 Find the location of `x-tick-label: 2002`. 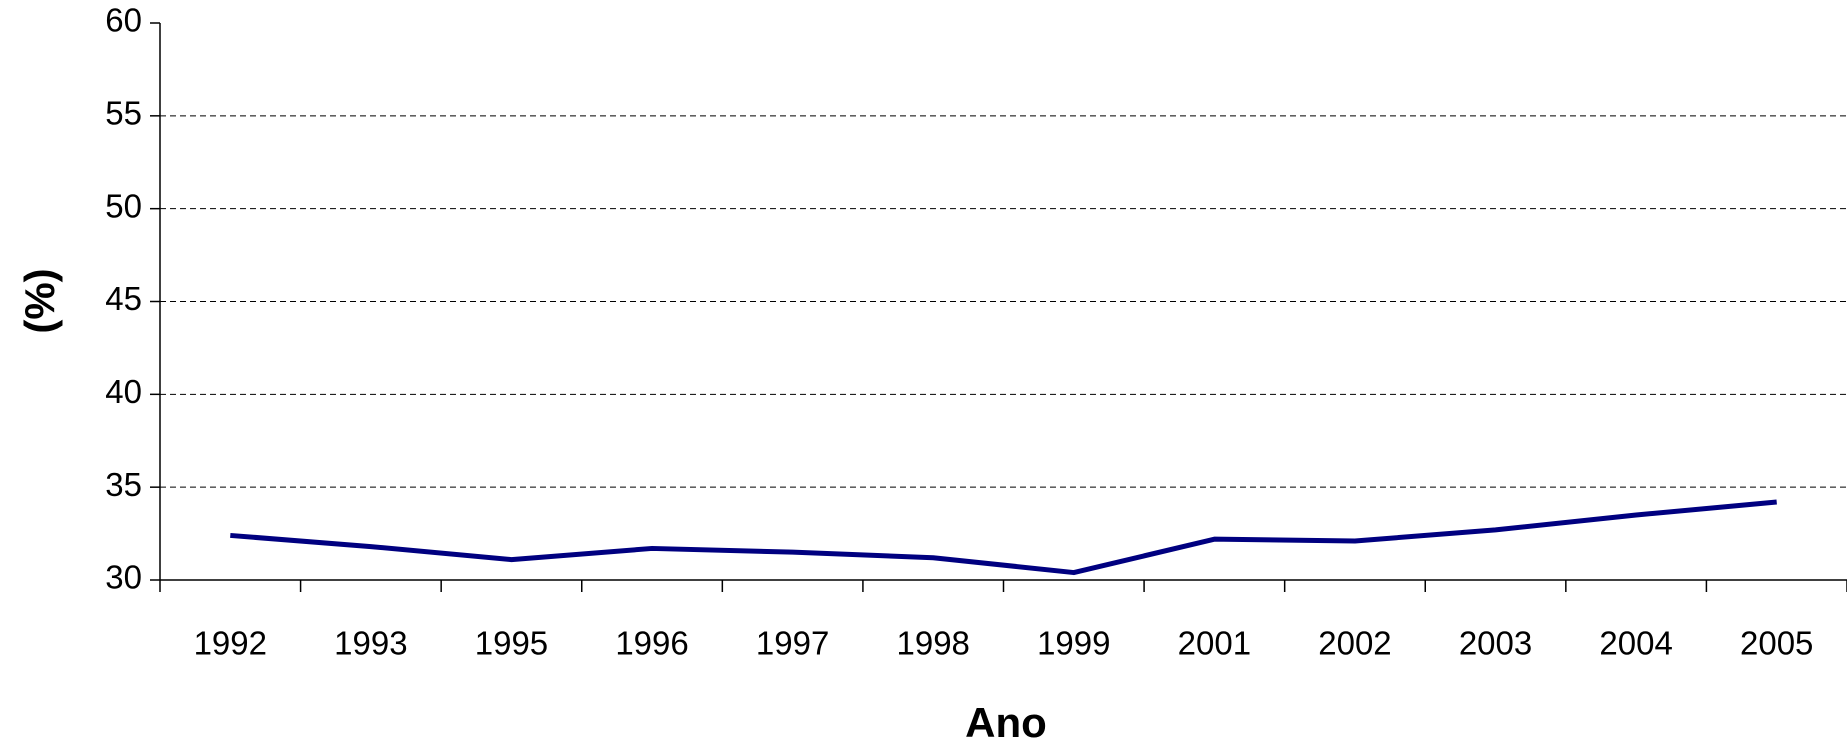

x-tick-label: 2002 is located at coordinates (1354, 643).